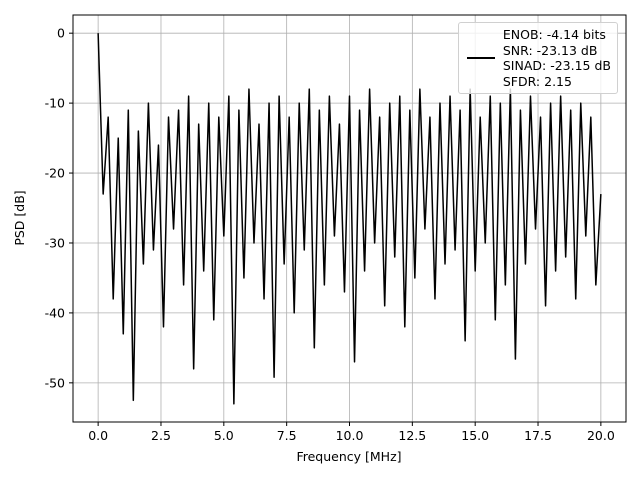  I want to click on x-tick-label: 10.0, so click(350, 435).